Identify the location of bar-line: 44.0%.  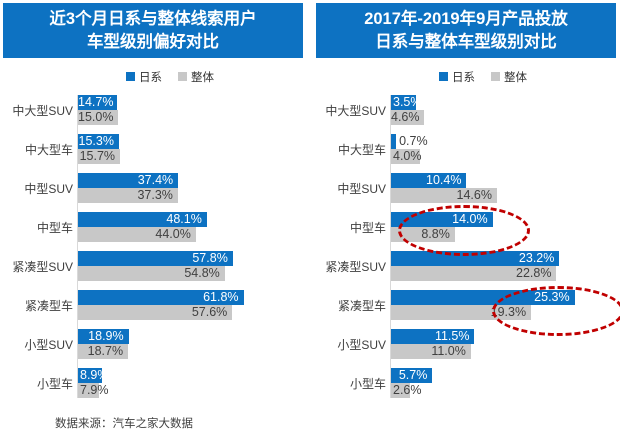
(190, 234).